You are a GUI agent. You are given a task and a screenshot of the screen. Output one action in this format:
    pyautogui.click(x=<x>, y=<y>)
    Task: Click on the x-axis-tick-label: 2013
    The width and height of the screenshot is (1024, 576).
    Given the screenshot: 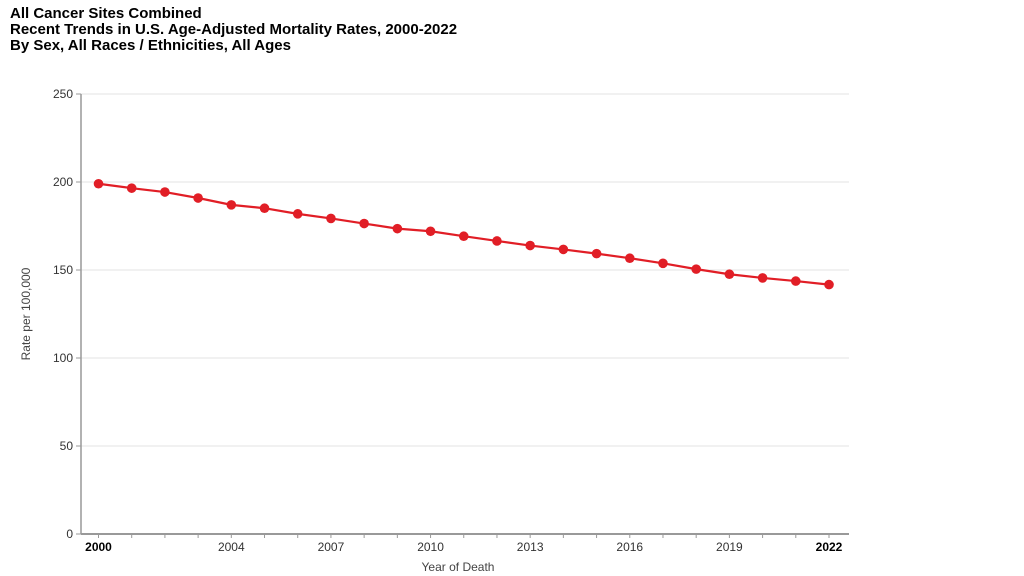 What is the action you would take?
    pyautogui.click(x=530, y=547)
    